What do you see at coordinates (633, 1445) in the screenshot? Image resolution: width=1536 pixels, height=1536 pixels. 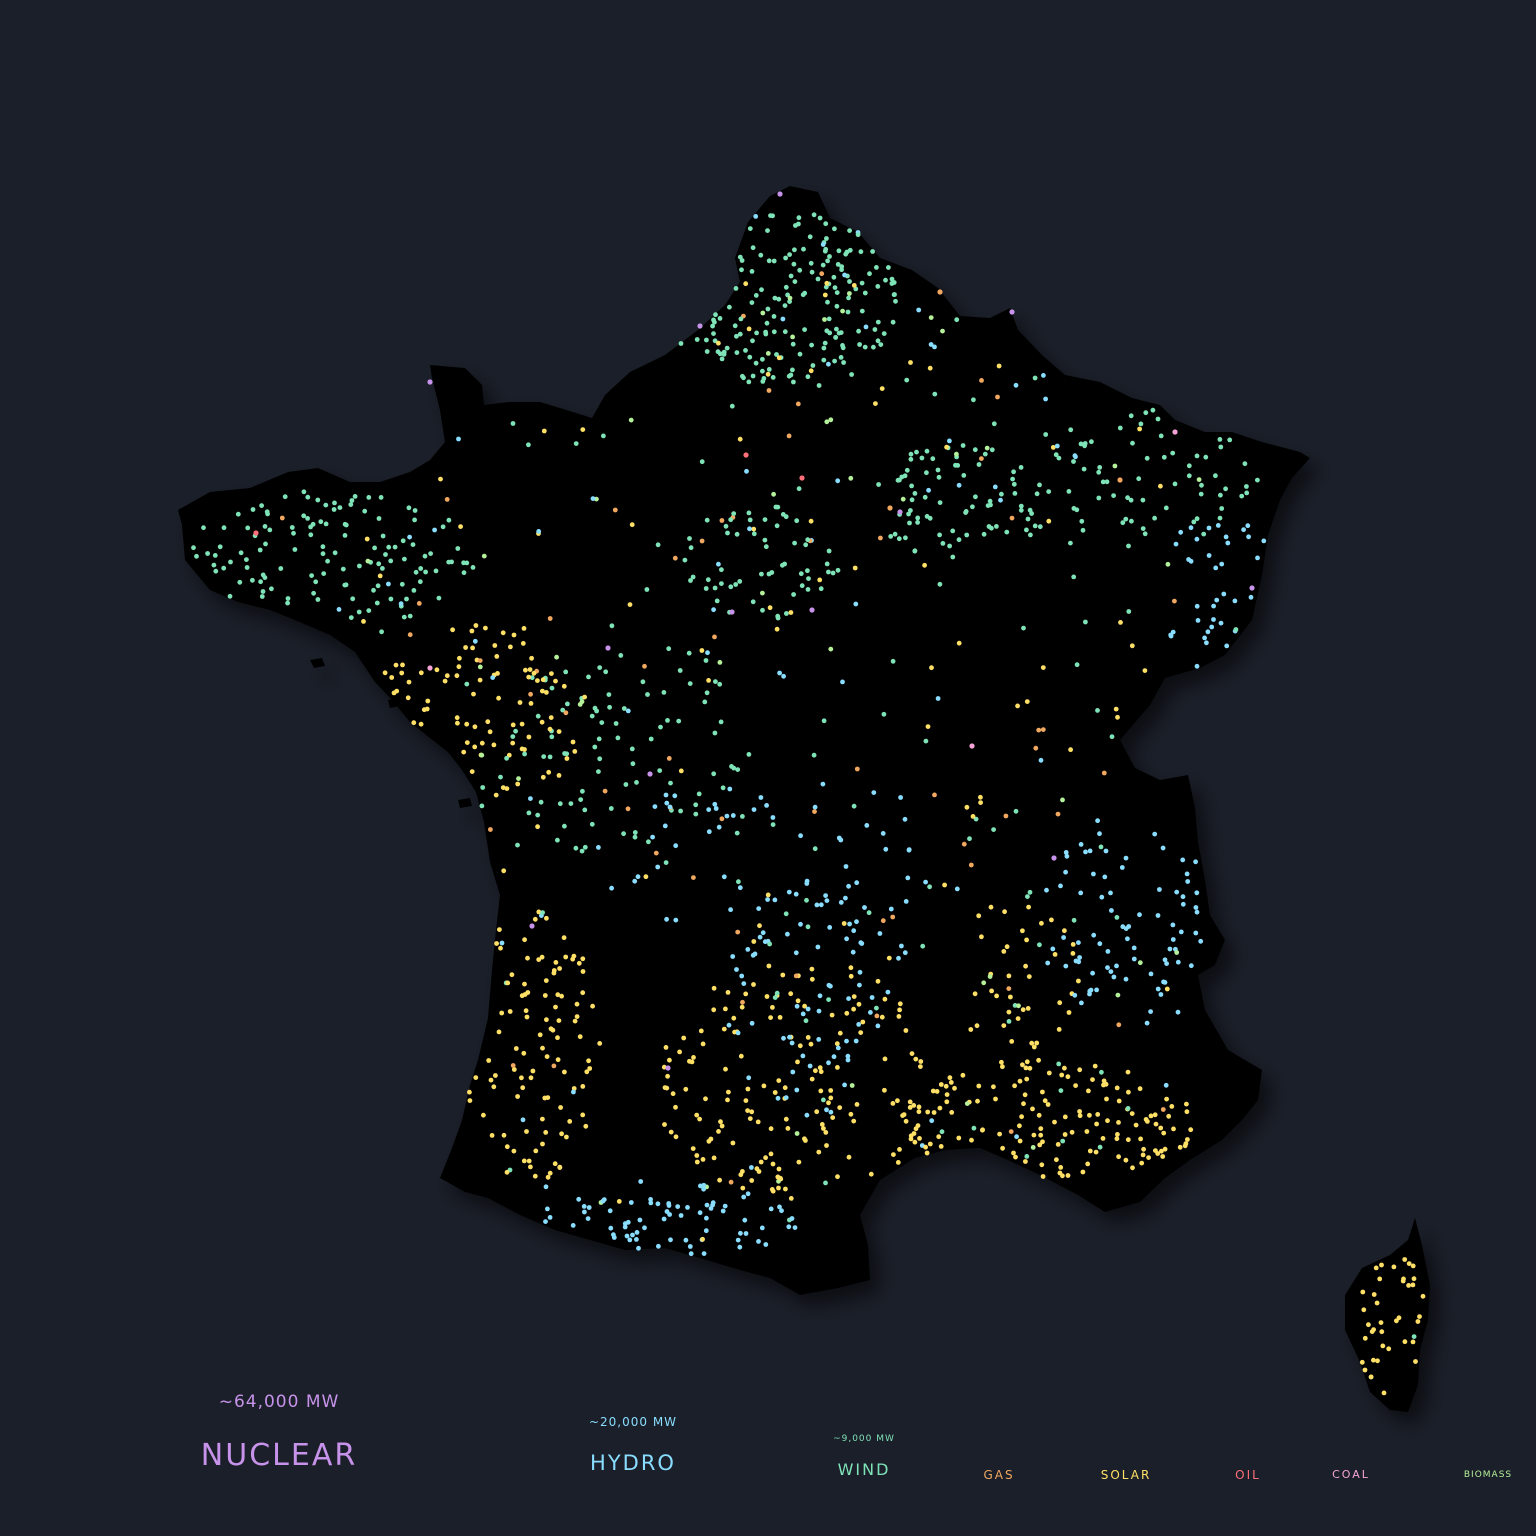 I see `legend-hydro: ~20,000 MW HYDRO` at bounding box center [633, 1445].